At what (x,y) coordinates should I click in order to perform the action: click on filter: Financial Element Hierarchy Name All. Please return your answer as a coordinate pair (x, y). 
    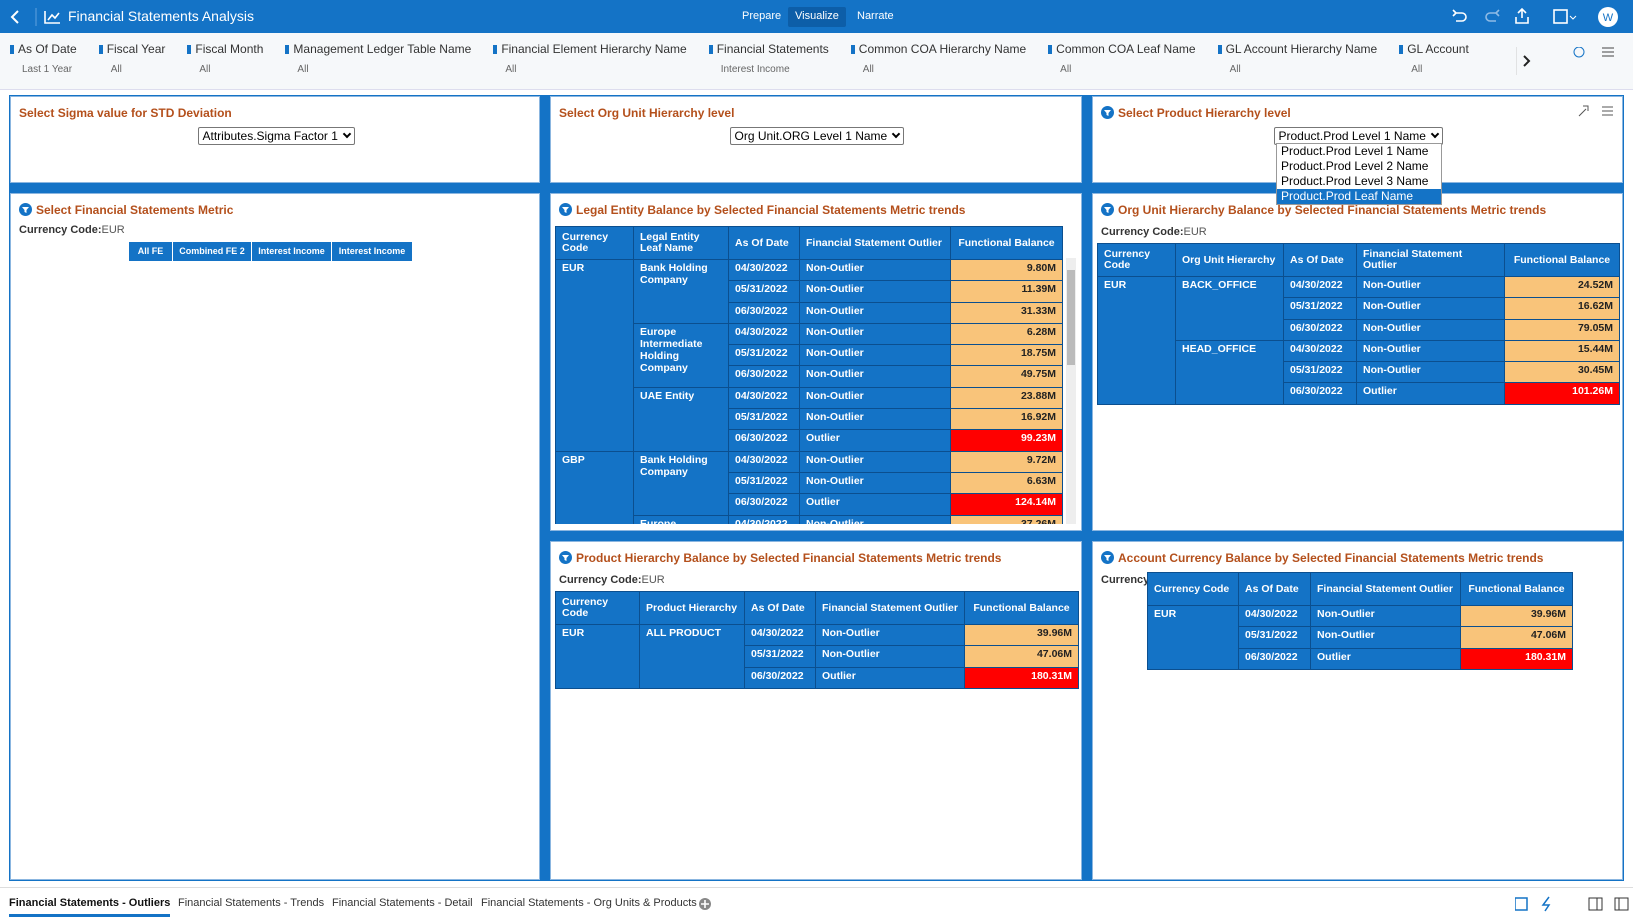
    Looking at the image, I should click on (589, 62).